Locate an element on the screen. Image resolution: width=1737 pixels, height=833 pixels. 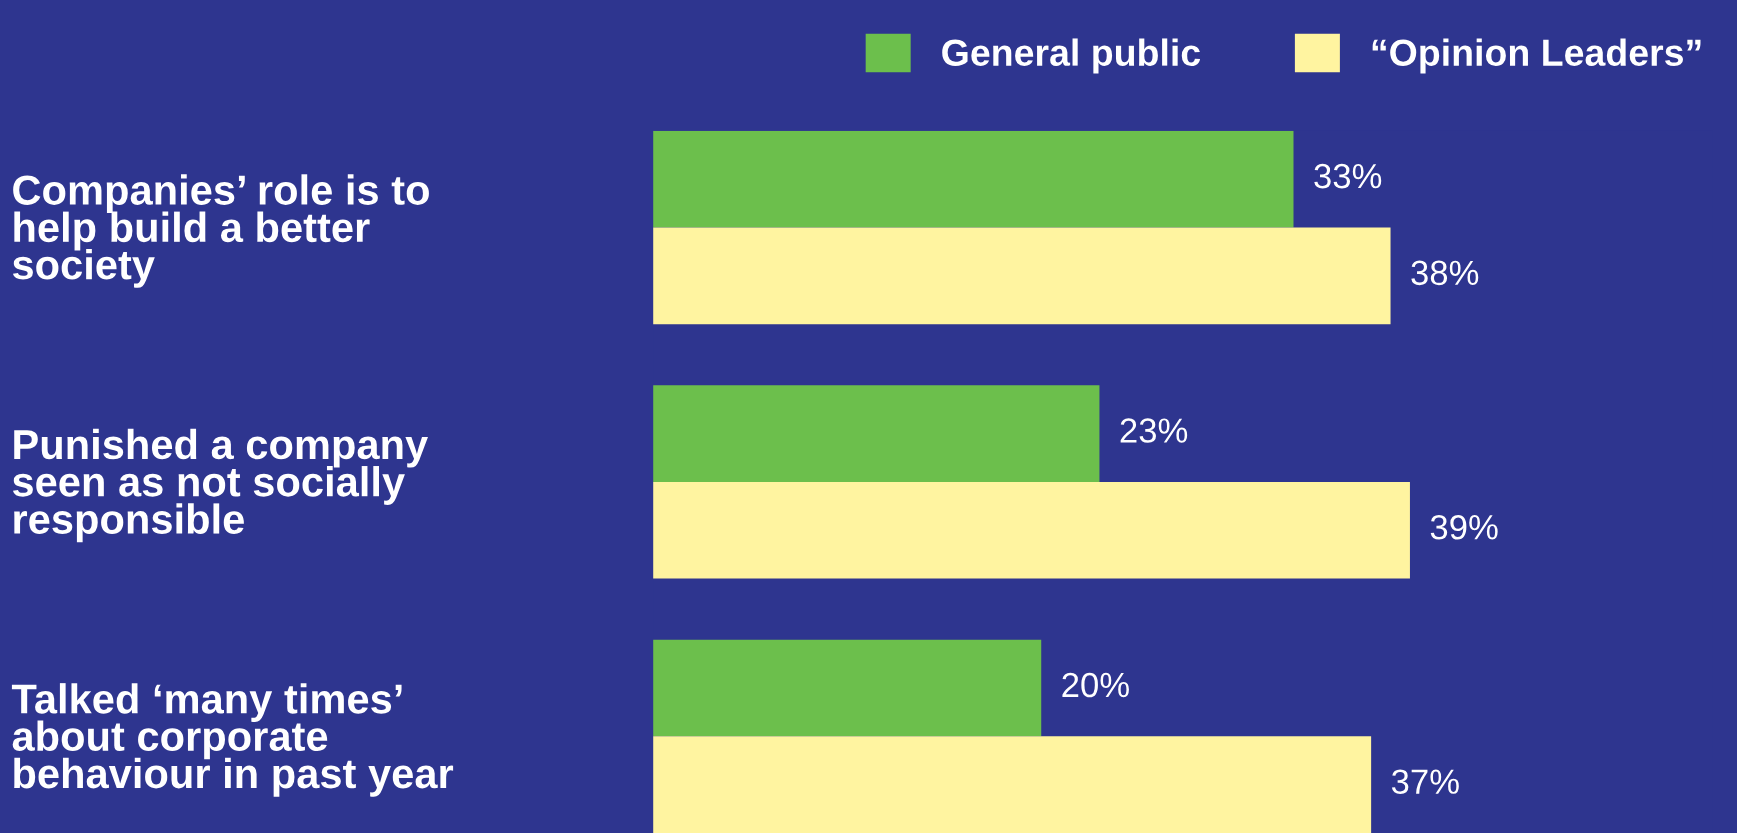
legend-label: “Opinion Leaders” is located at coordinates (1536, 56).